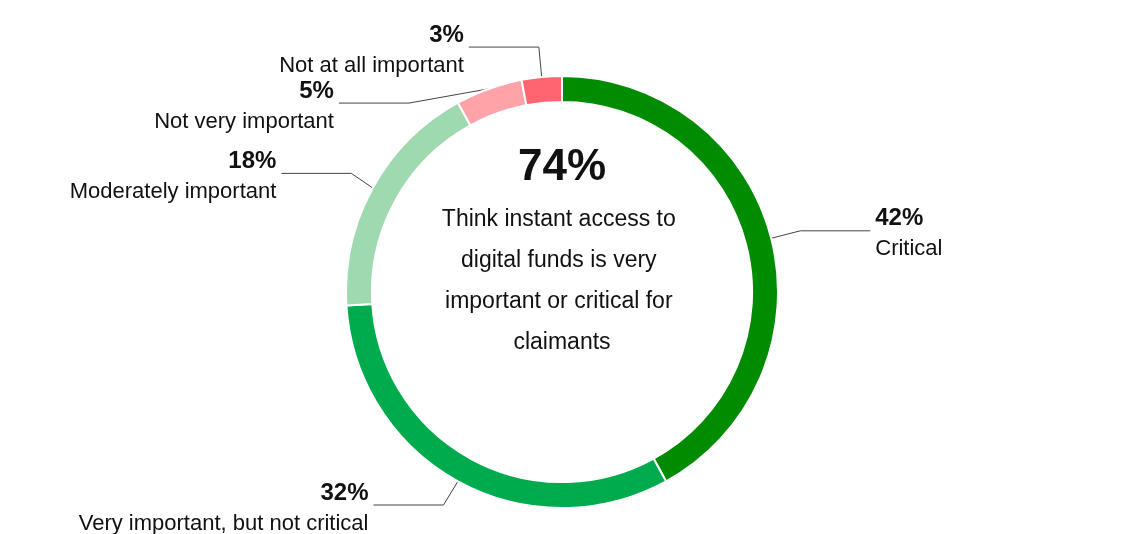  What do you see at coordinates (446, 33) in the screenshot?
I see `data-label: 3%` at bounding box center [446, 33].